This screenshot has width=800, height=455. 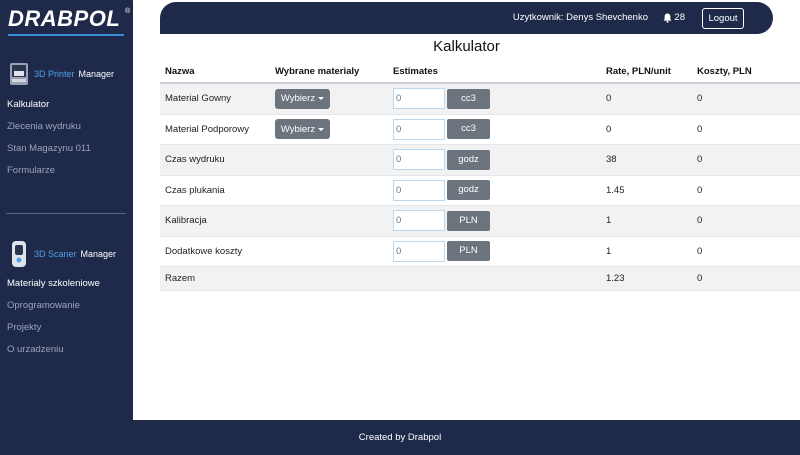 What do you see at coordinates (180, 71) in the screenshot?
I see `header-nazwa: Nazwa` at bounding box center [180, 71].